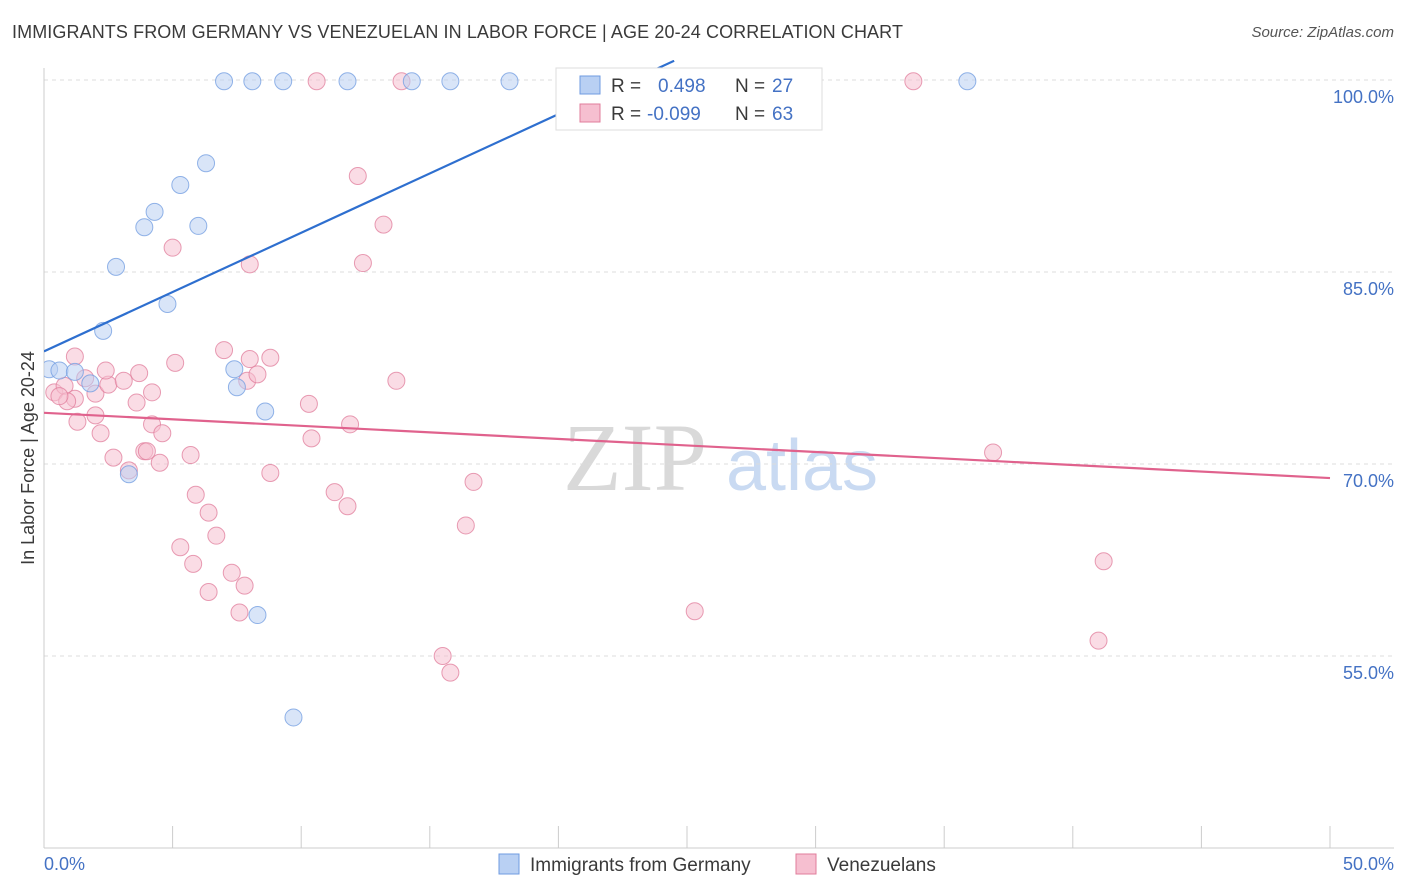 This screenshot has height=892, width=1406. I want to click on watermark: ZIP atlas, so click(720, 457).